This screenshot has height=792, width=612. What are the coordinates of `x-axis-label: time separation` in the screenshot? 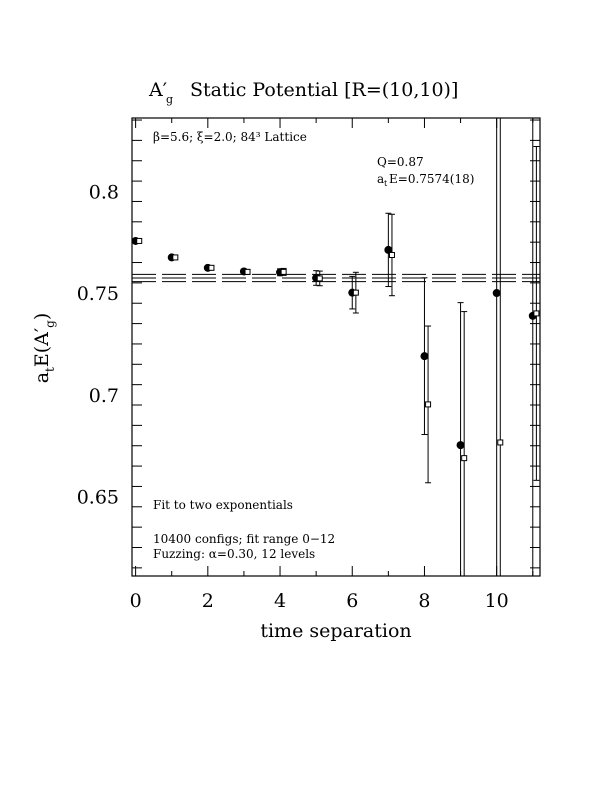 It's located at (335, 631).